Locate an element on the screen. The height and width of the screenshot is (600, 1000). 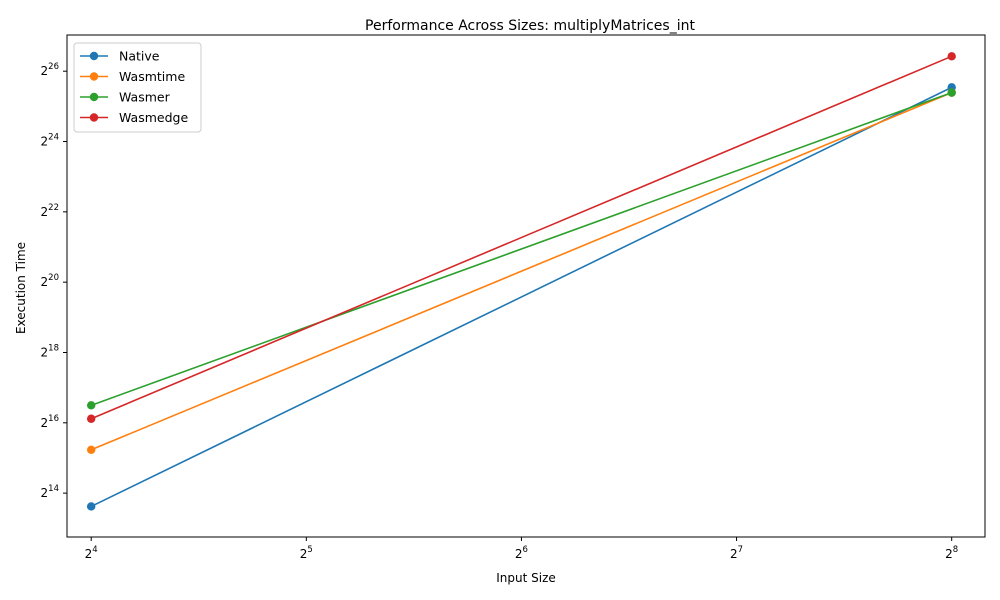
y-axis-label: Execution Time is located at coordinates (21, 288).